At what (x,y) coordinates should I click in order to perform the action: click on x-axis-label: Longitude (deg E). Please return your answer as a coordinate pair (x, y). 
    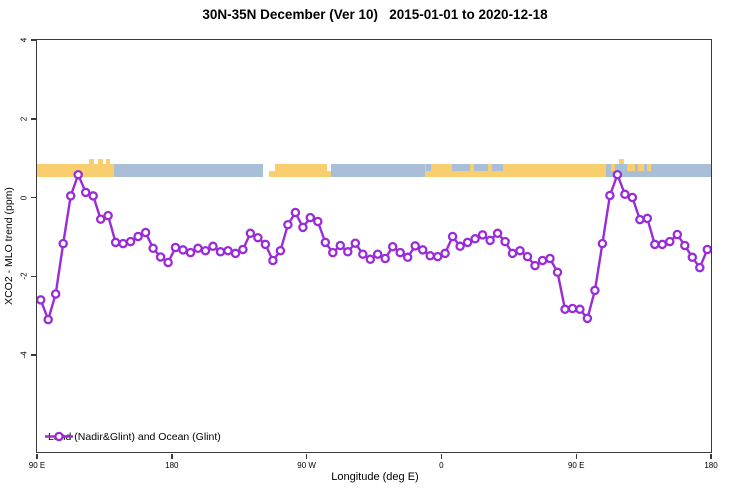
    Looking at the image, I should click on (375, 477).